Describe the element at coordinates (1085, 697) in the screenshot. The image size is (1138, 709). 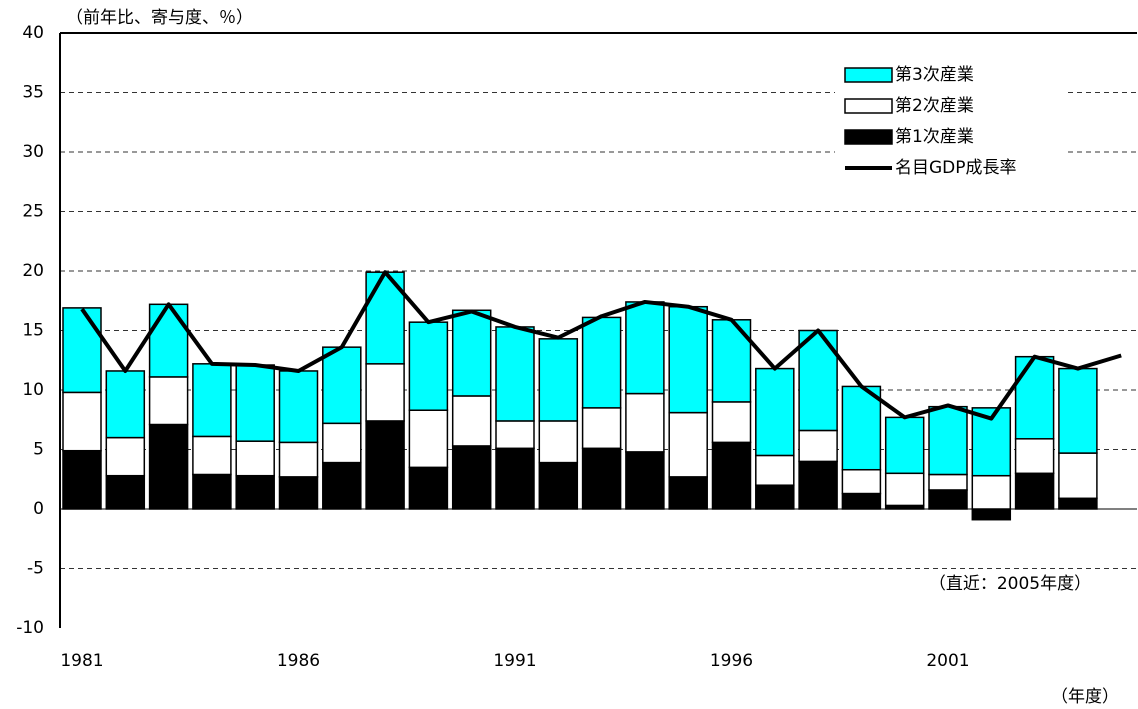
I see `x-axis-label: （年度）` at that location.